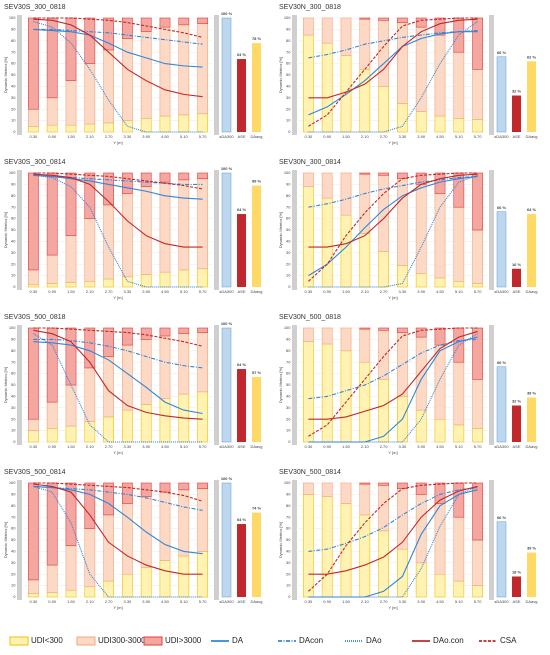  What do you see at coordinates (384, 291) in the screenshot?
I see `x-tick-label: 2.70` at bounding box center [384, 291].